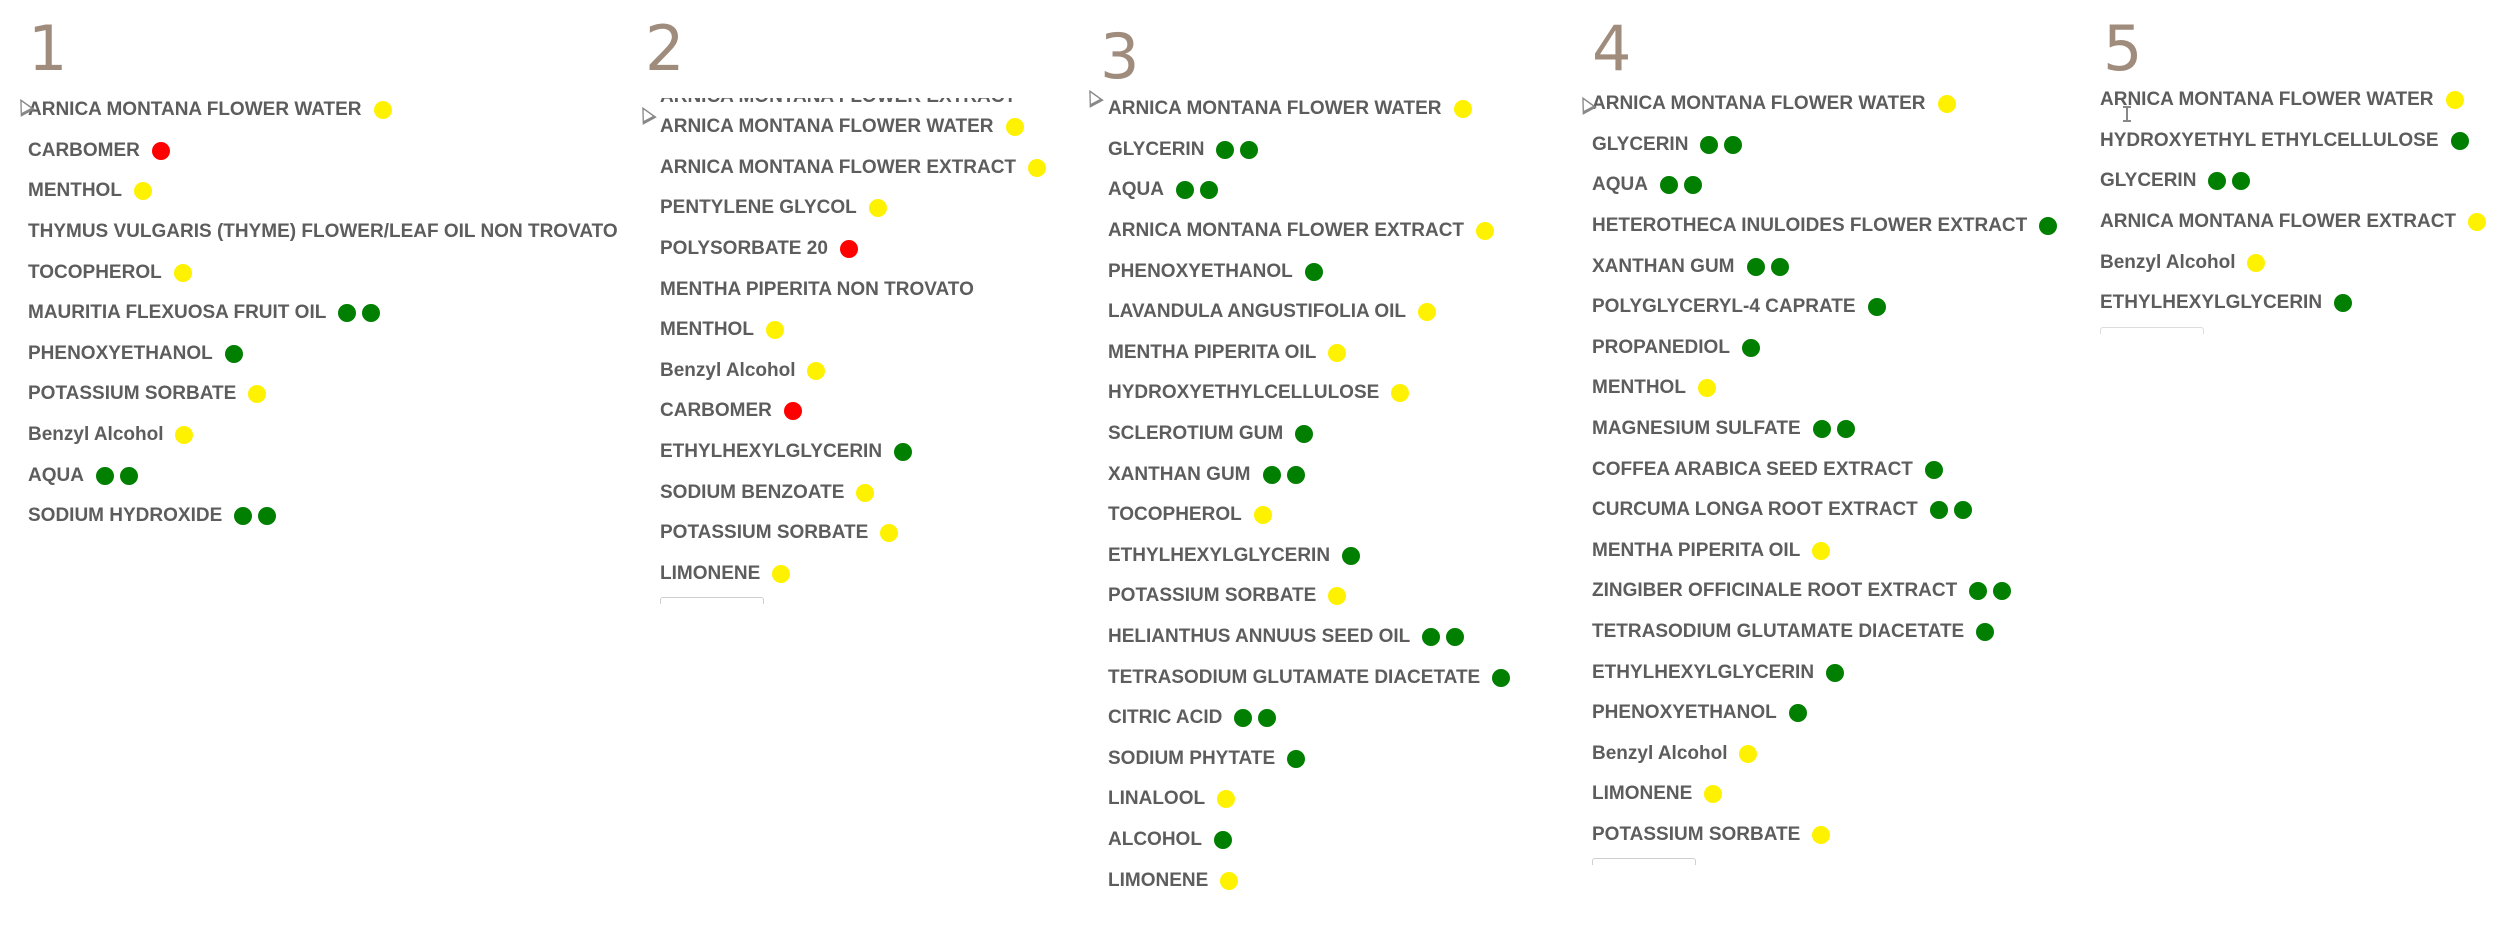  I want to click on ingredient-item: POLYGLYCERYL-4 CAPRATE, so click(1824, 307).